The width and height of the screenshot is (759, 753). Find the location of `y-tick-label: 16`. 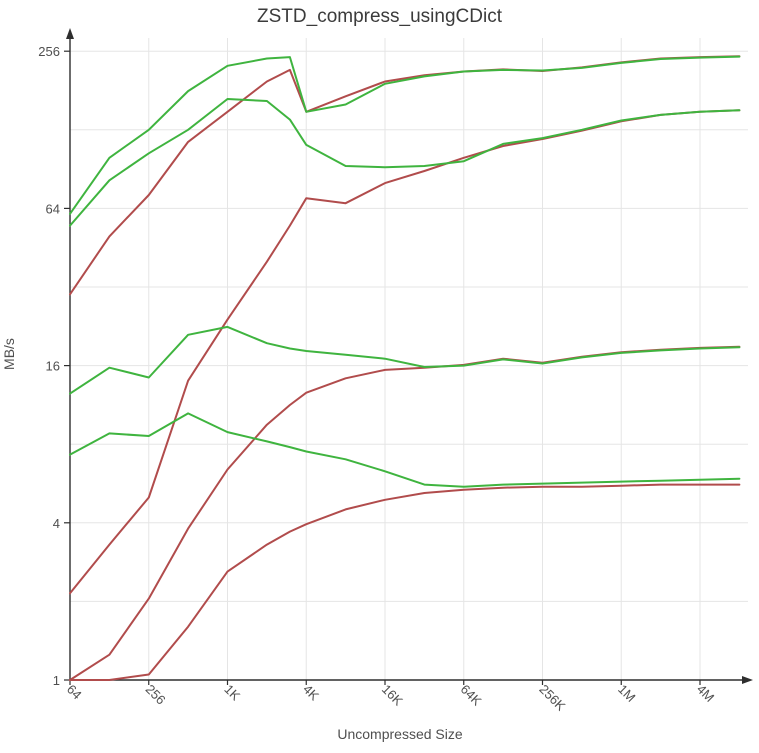

y-tick-label: 16 is located at coordinates (53, 366).